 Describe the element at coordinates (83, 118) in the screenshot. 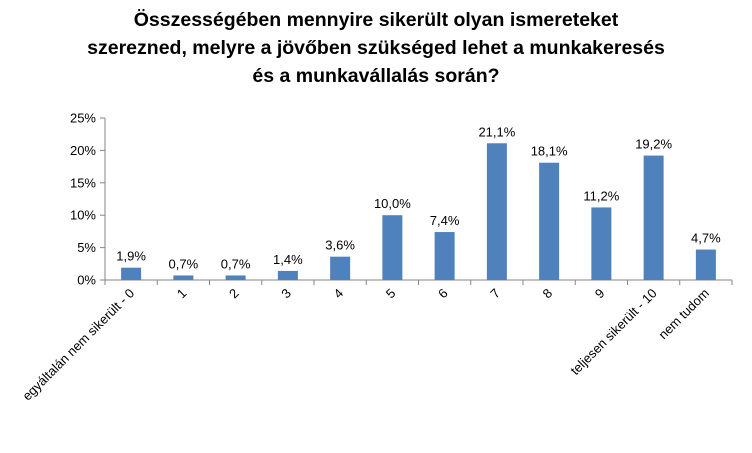

I see `y-tick-label: 25%` at that location.